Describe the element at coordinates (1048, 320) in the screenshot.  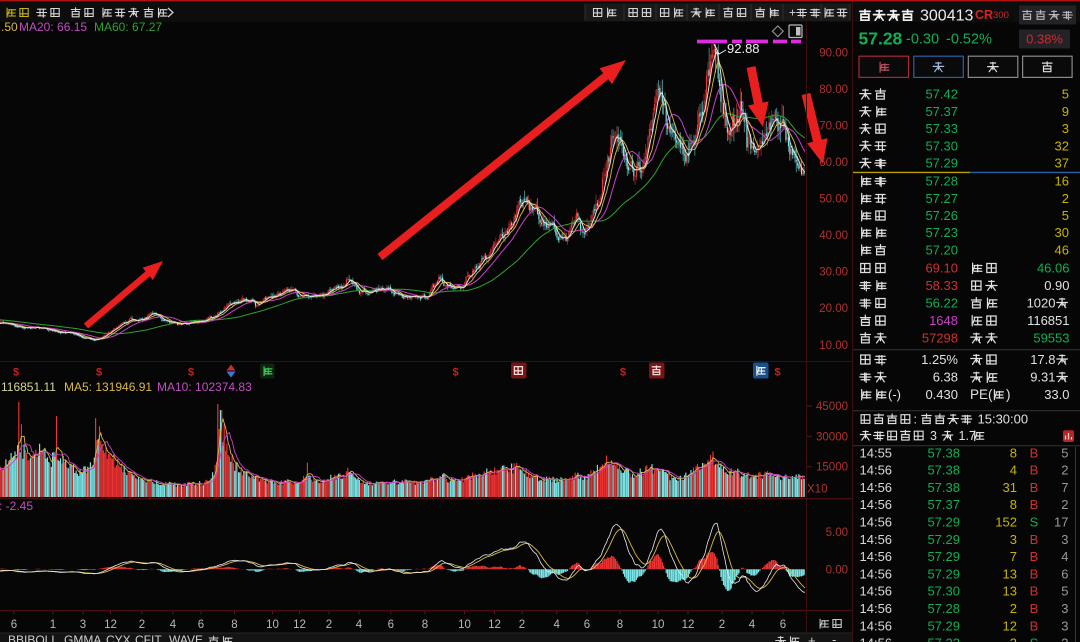
I see `svg-text: 116851` at that location.